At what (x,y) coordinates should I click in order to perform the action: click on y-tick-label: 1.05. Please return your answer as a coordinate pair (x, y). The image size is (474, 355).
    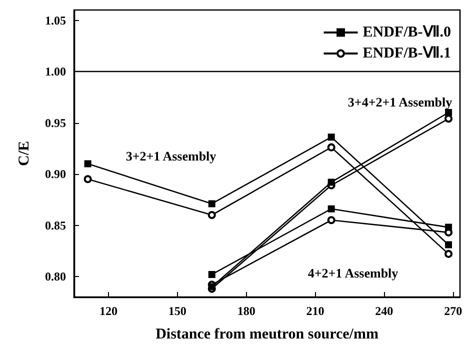
    Looking at the image, I should click on (55, 20).